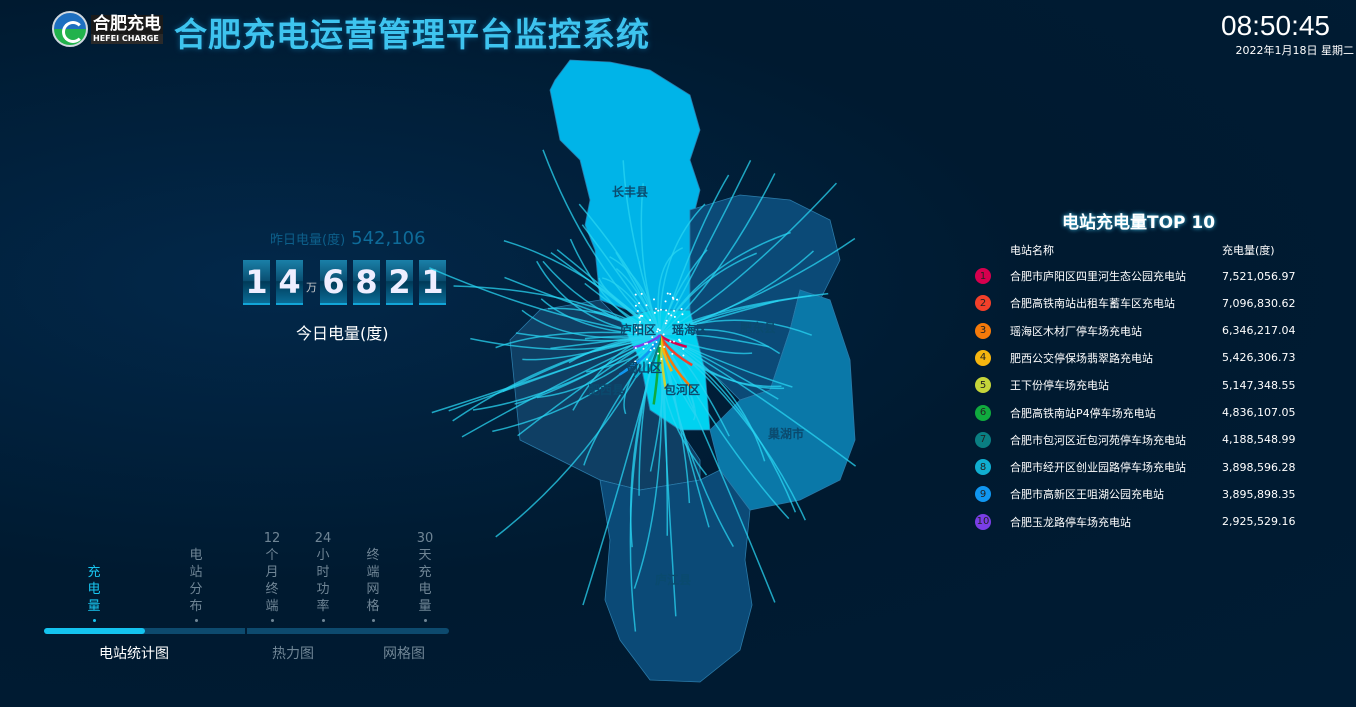 Image resolution: width=1356 pixels, height=707 pixels. What do you see at coordinates (94, 589) in the screenshot?
I see `vtab-label: 充电量` at bounding box center [94, 589].